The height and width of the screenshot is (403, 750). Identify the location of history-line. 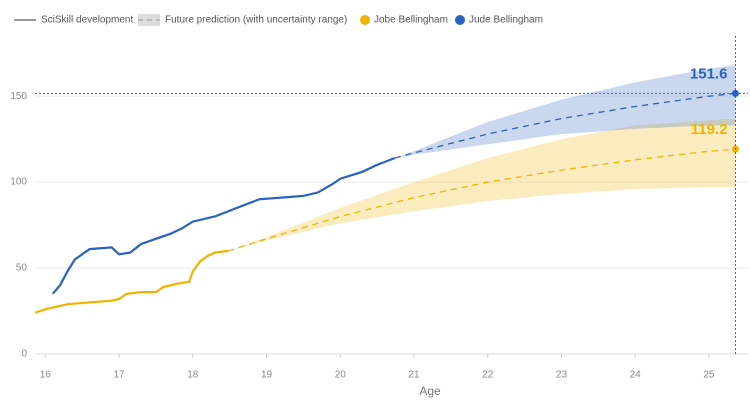
(131, 281).